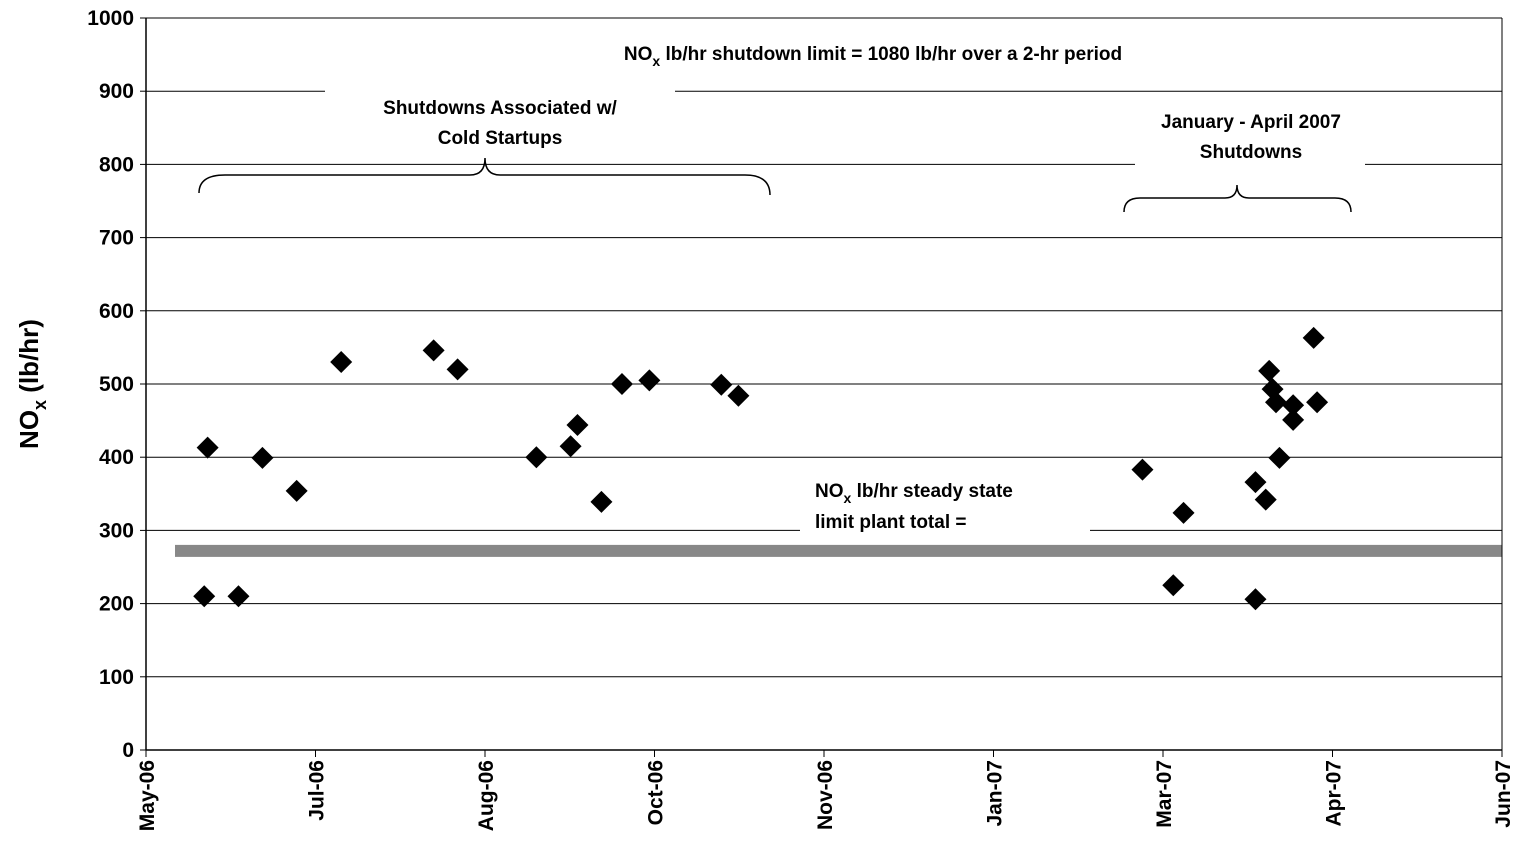 The width and height of the screenshot is (1522, 866). I want to click on x-tick-label: Jul-06, so click(317, 790).